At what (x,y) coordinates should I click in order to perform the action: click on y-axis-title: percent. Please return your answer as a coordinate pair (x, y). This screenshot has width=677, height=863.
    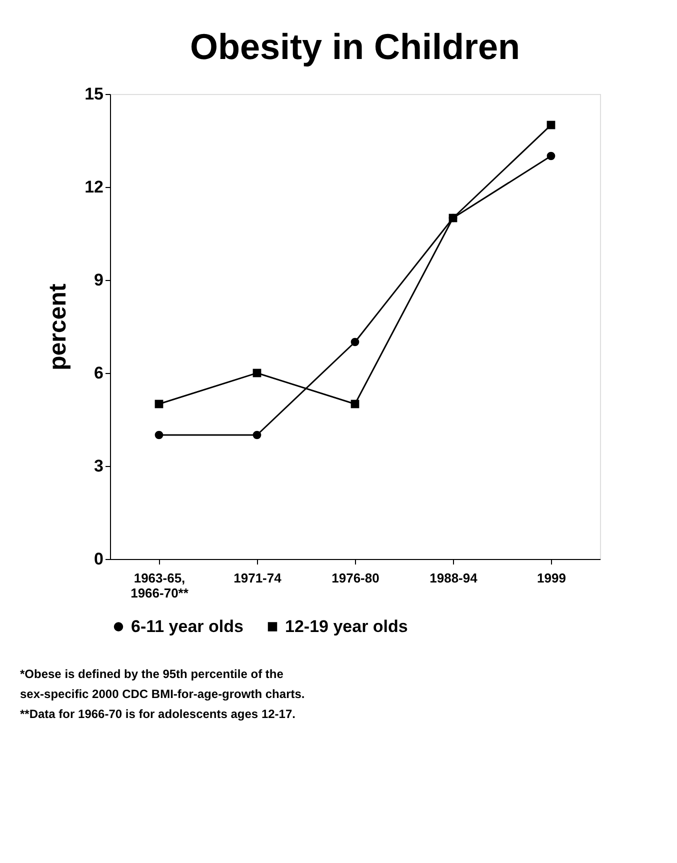
    Looking at the image, I should click on (58, 327).